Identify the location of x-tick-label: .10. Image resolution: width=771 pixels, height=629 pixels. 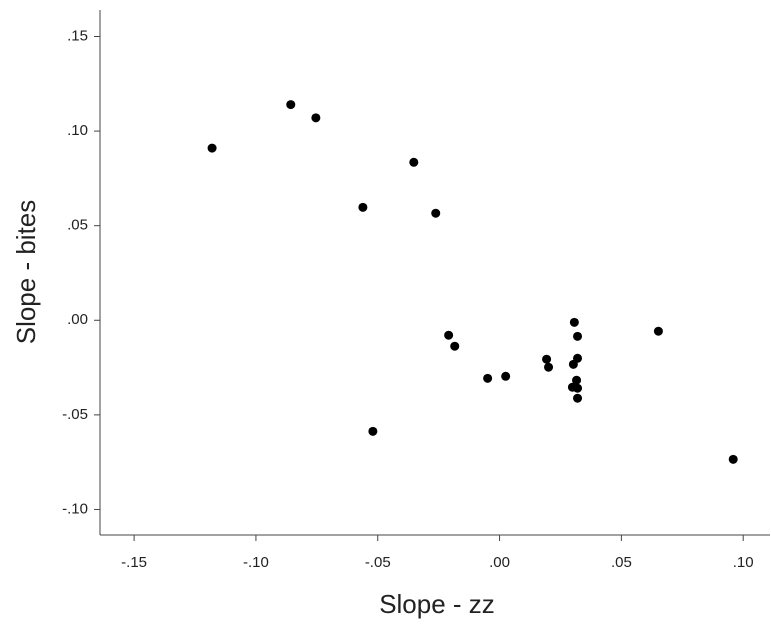
(743, 562).